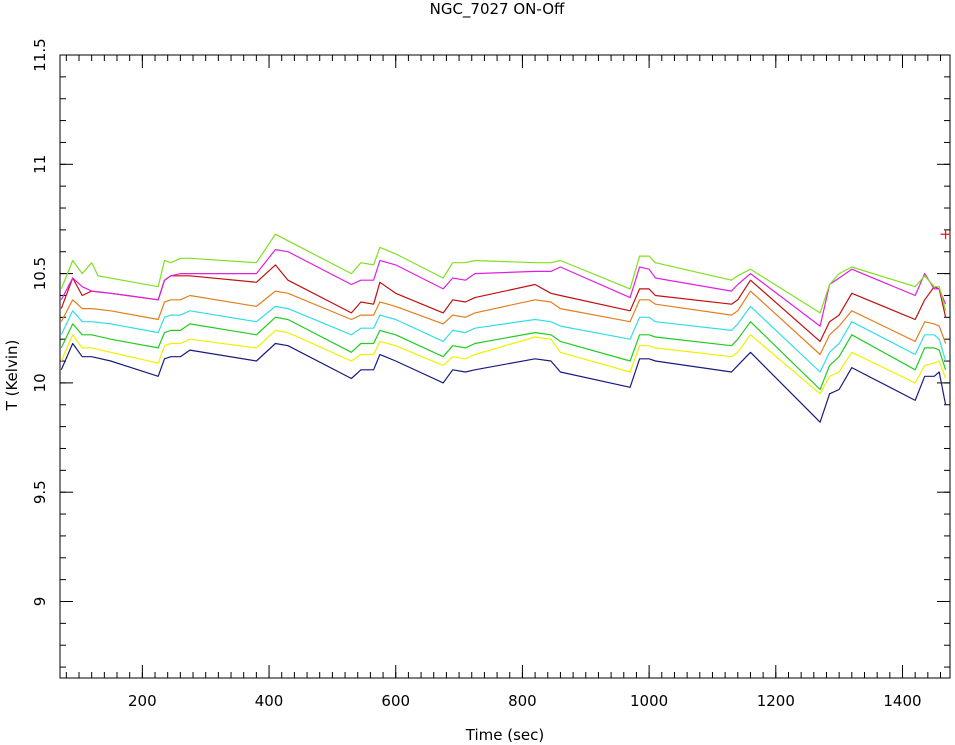  Describe the element at coordinates (902, 701) in the screenshot. I see `x-tick-label: 1400` at that location.